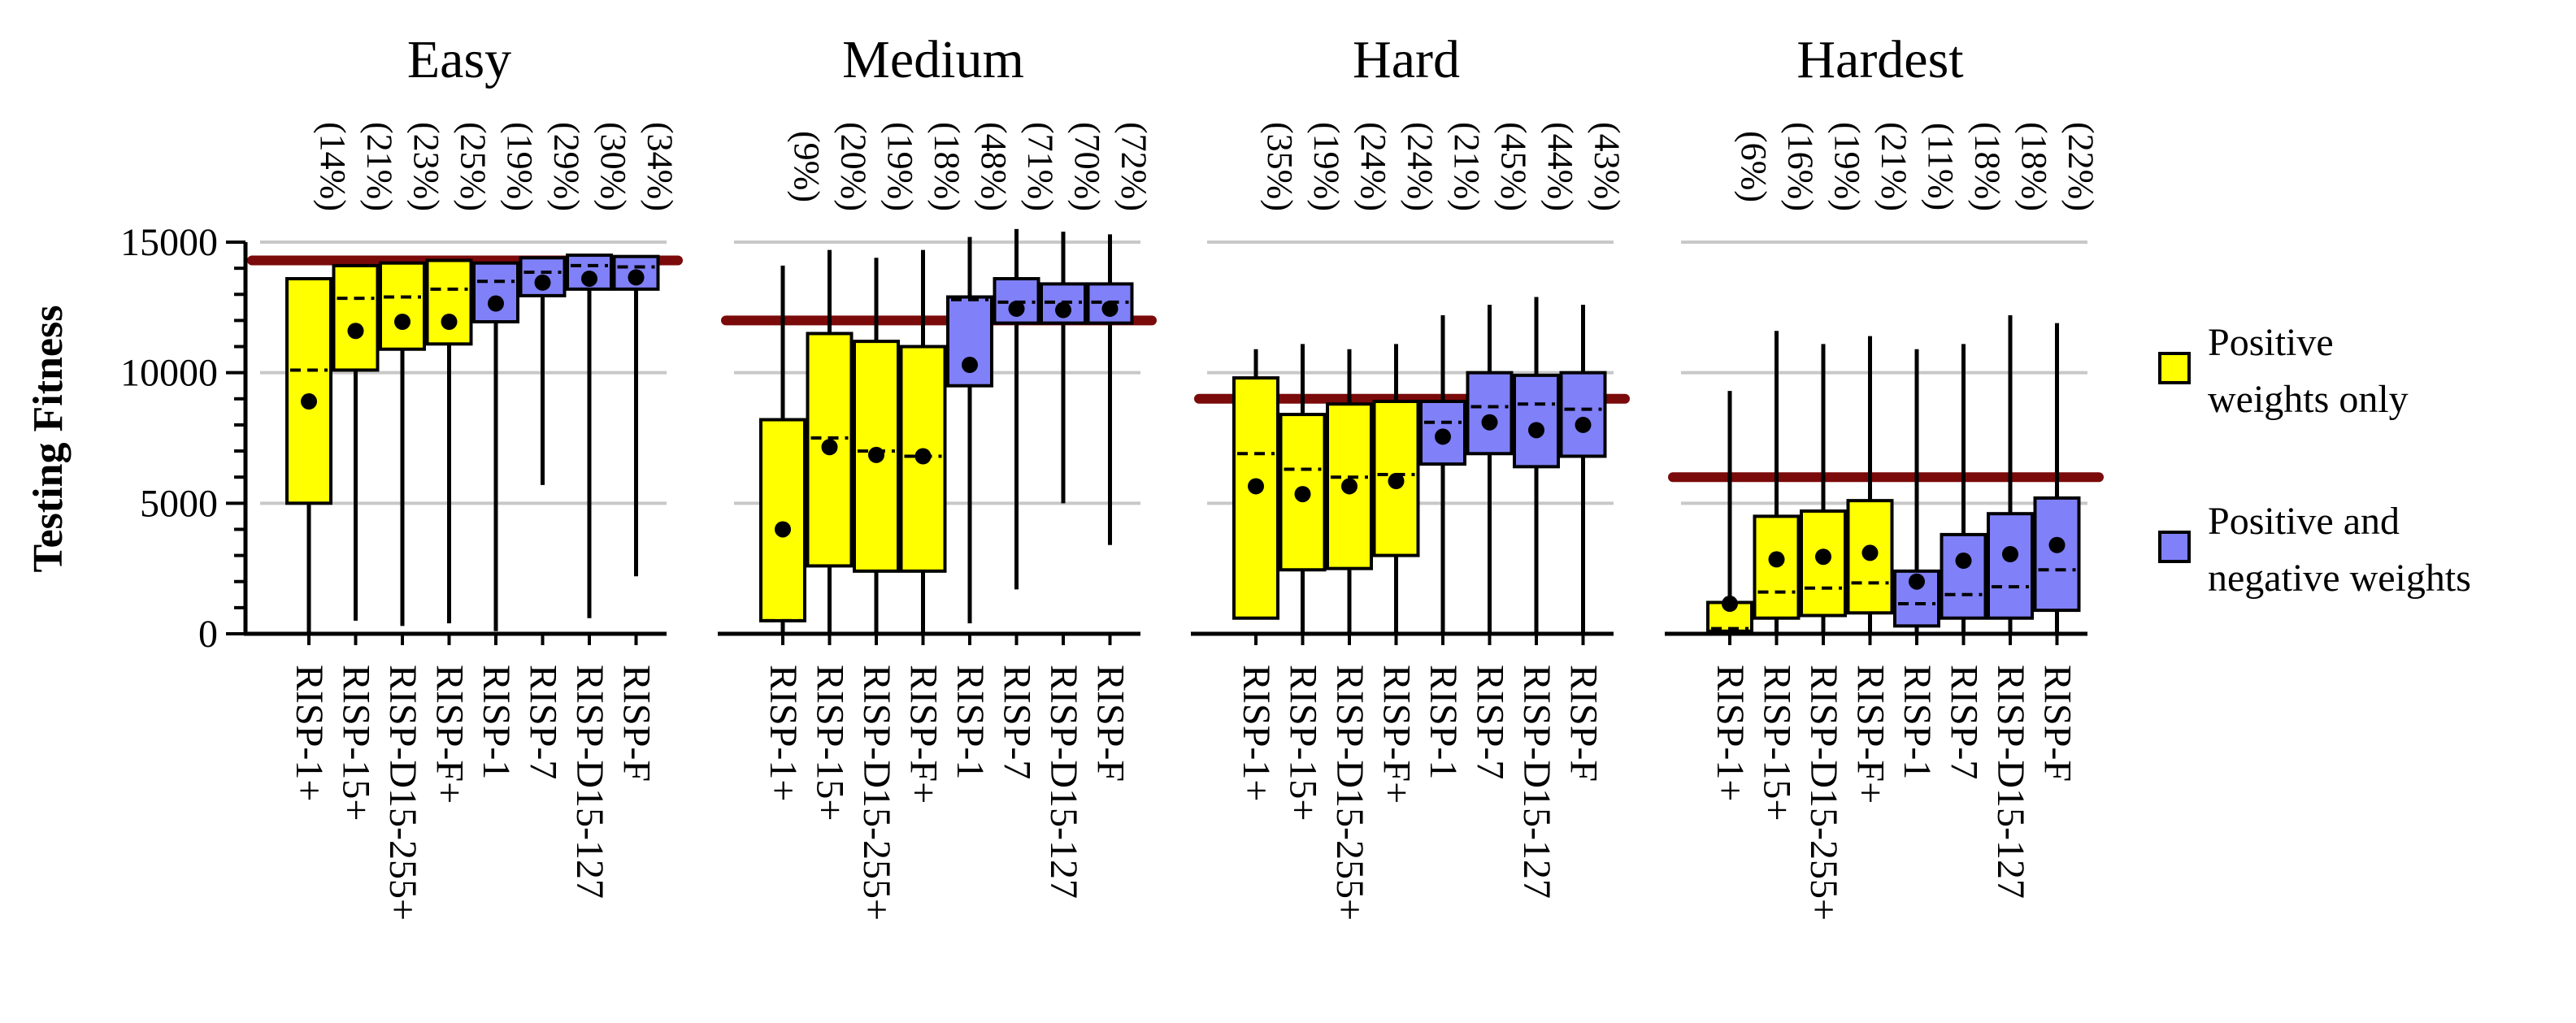  Describe the element at coordinates (1927, 451) in the screenshot. I see `box-risp-1: (11%) RISP-1` at that location.